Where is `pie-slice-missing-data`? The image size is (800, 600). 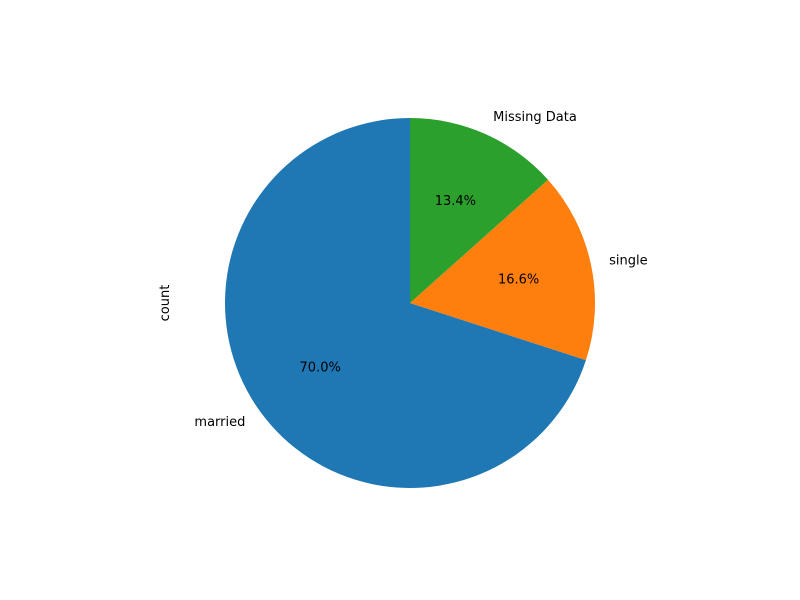
pie-slice-missing-data is located at coordinates (479, 210).